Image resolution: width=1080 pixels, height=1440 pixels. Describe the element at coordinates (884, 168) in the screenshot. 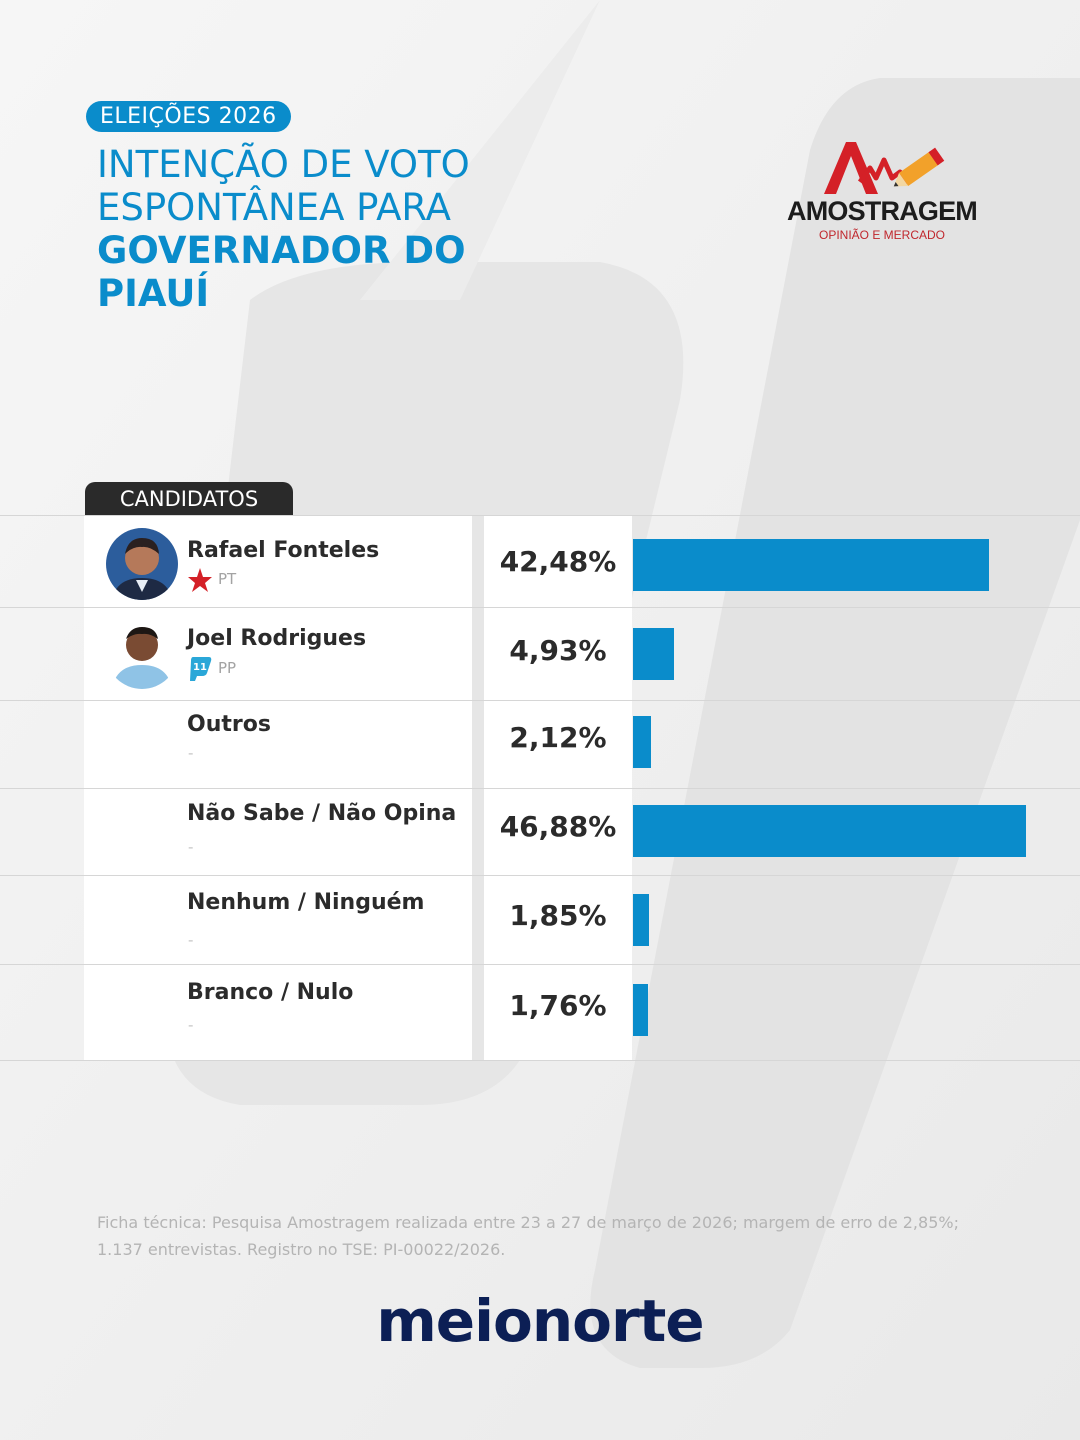

I see `pollster-logo-icon` at that location.